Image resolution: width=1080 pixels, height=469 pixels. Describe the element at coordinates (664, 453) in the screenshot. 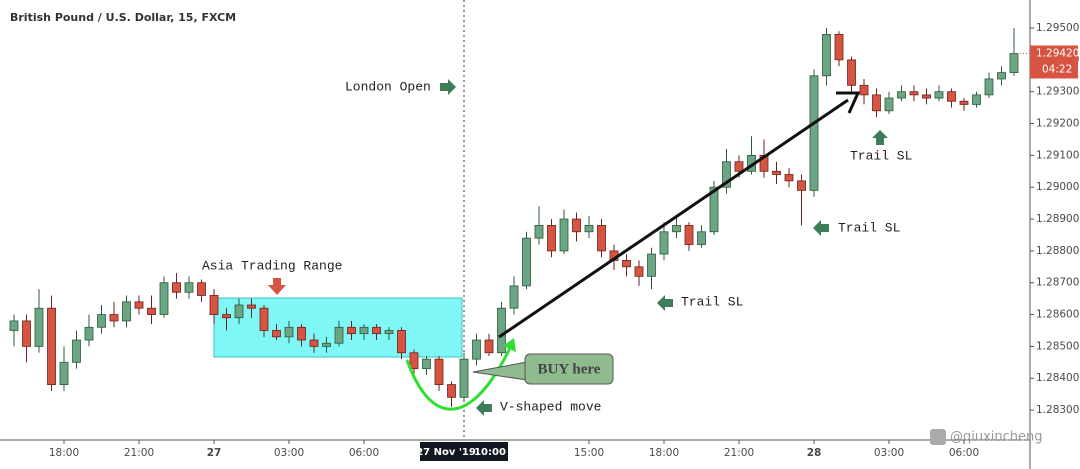

I see `x-tick-label: 18:00` at that location.